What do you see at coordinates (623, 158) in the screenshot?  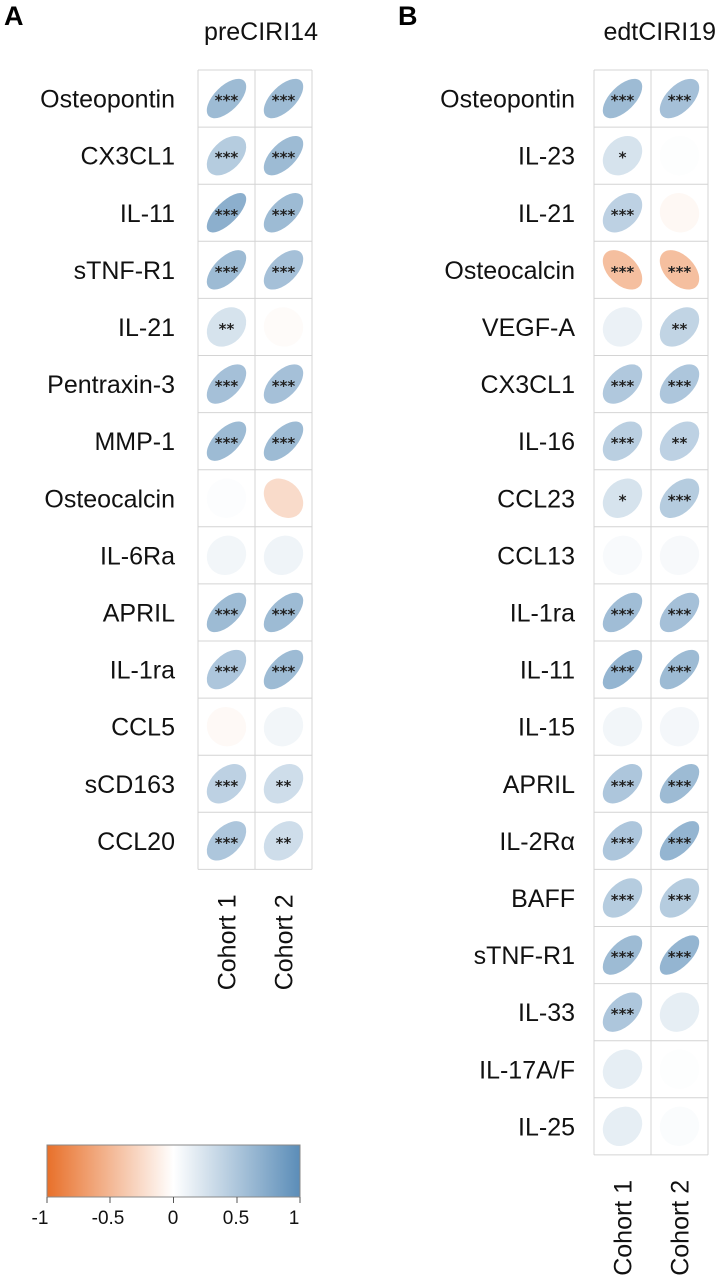 I see `significance-label: *` at bounding box center [623, 158].